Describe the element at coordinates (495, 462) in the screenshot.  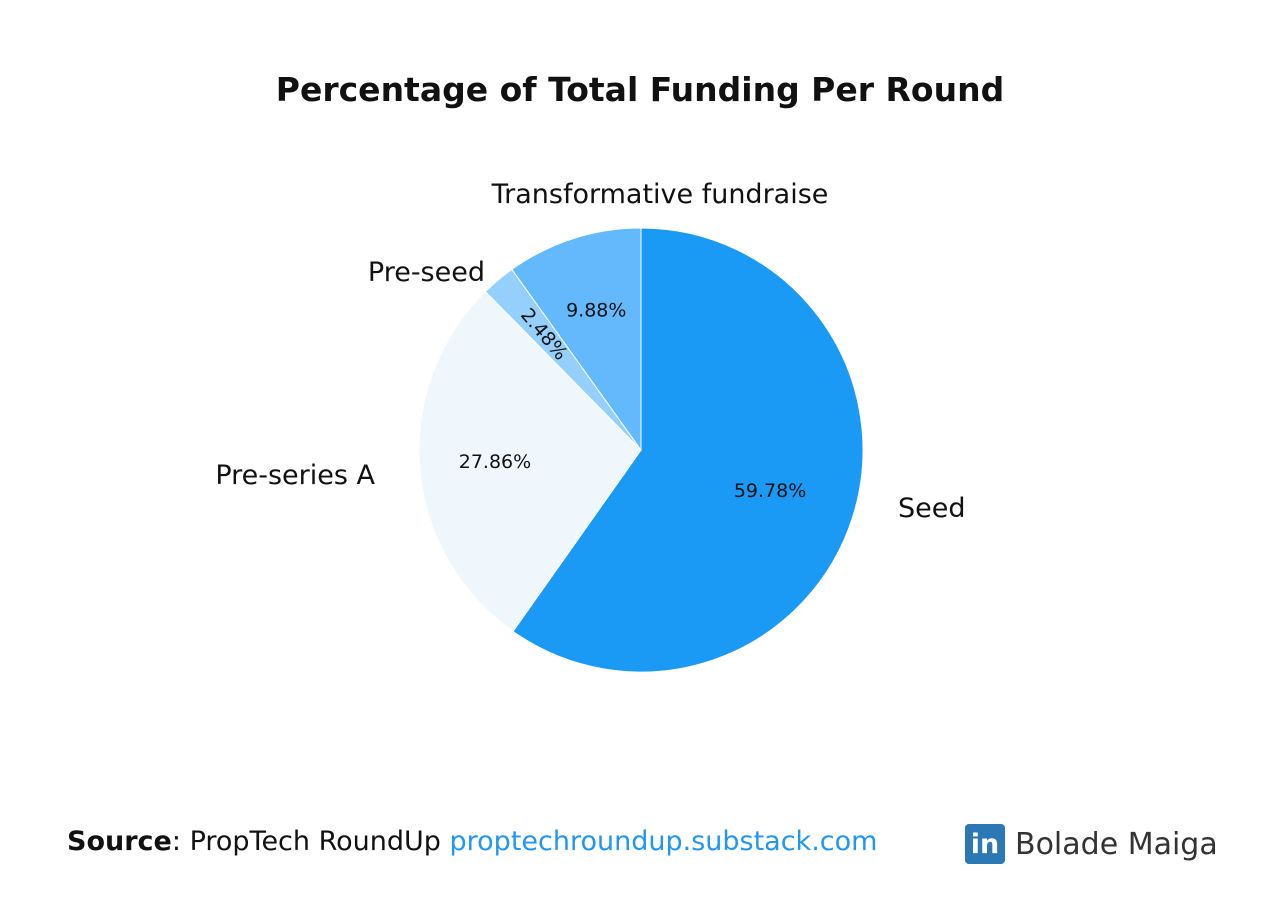
I see `pie-value-label: 27.86%` at that location.